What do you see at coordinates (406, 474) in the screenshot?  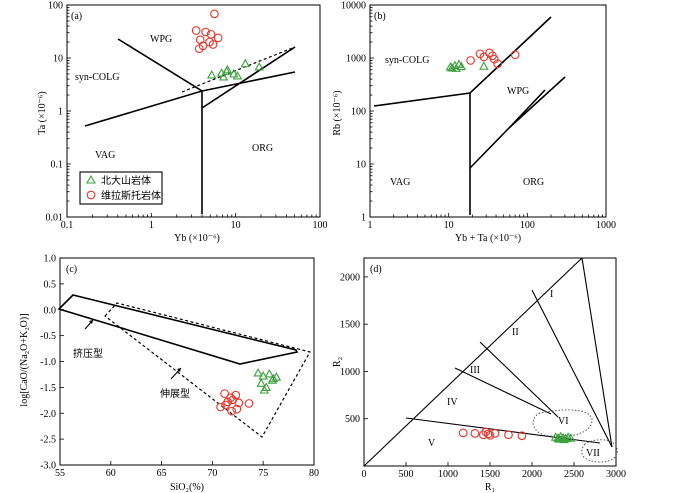 I see `x-tick-label: 500` at bounding box center [406, 474].